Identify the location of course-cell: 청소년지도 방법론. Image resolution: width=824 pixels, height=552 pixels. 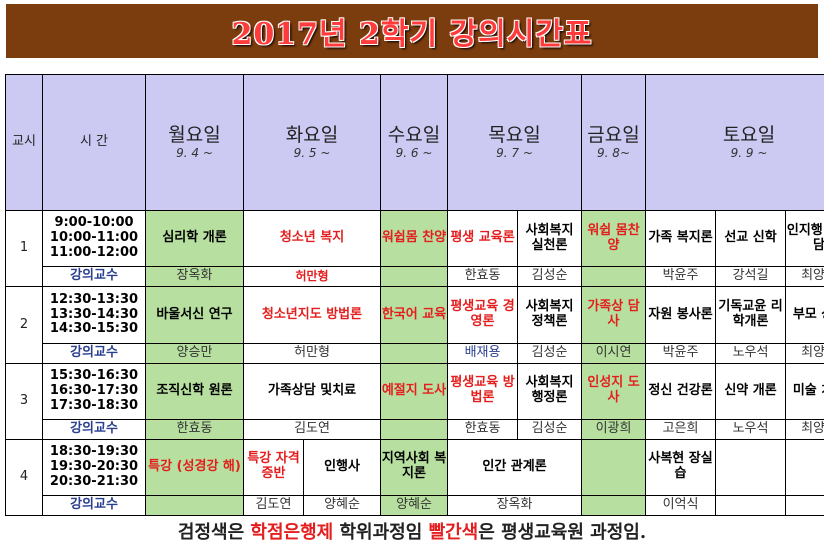
(312, 315).